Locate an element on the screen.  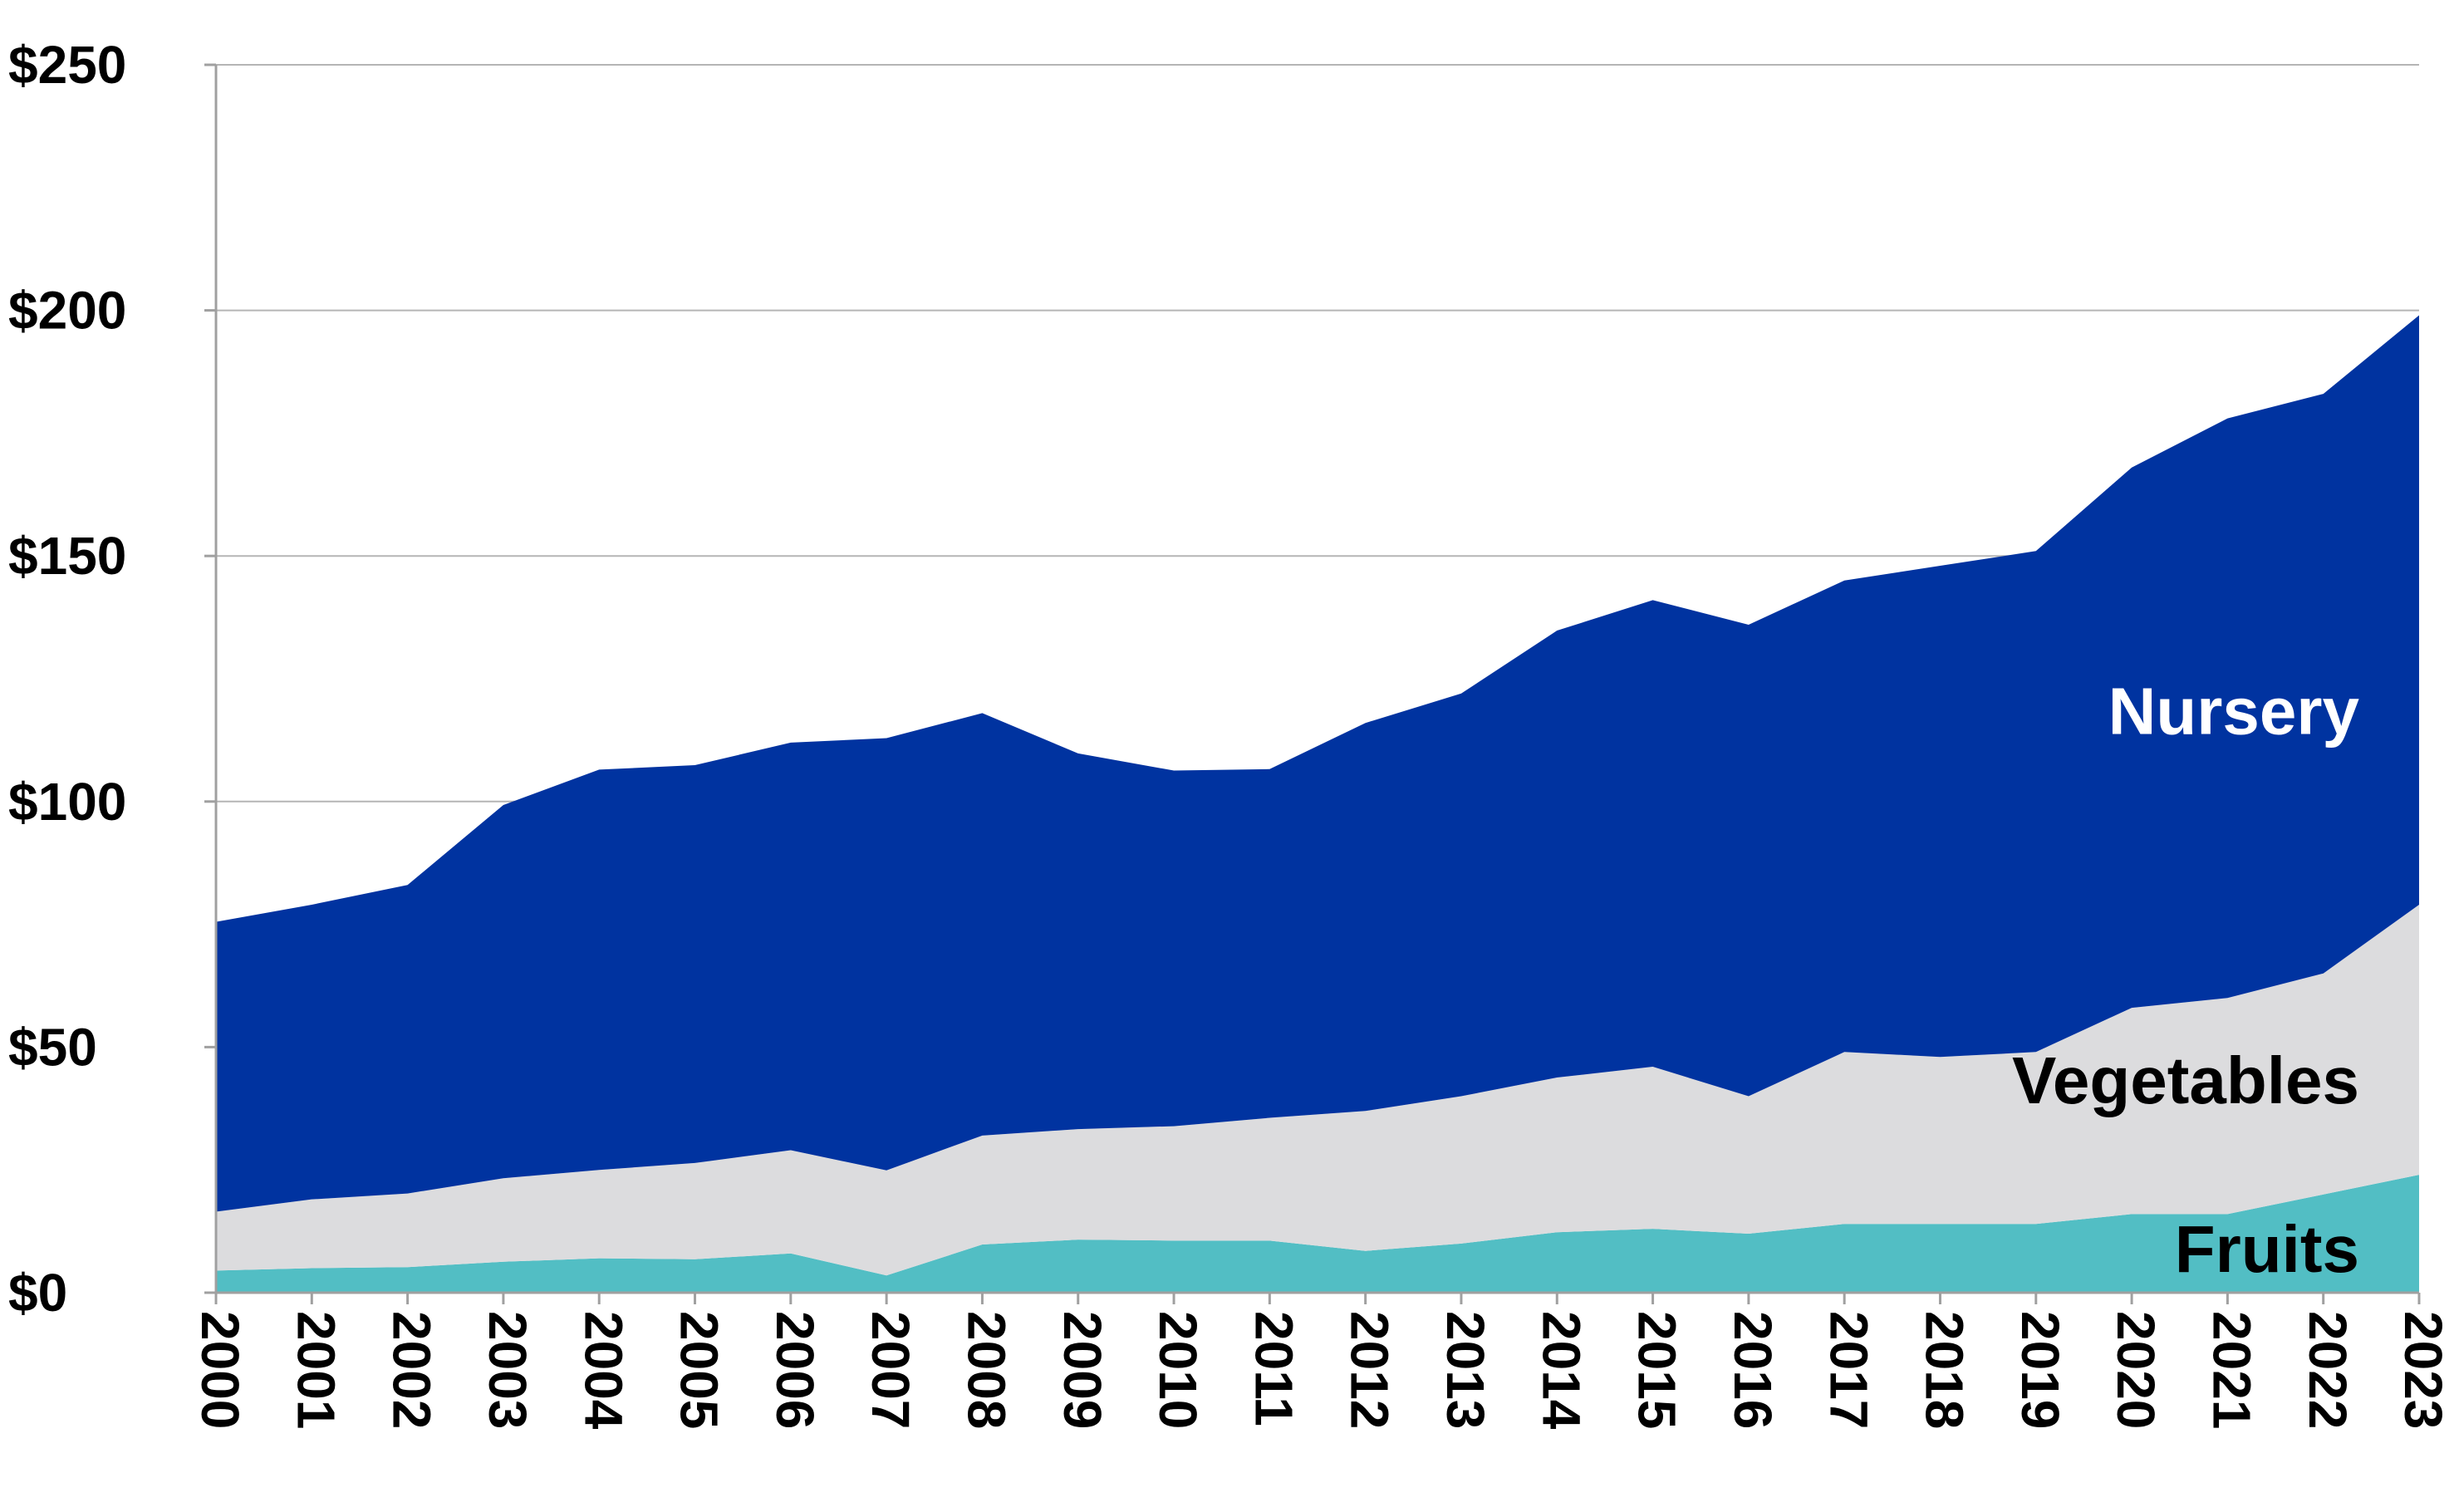
x-tick-label: 2023 is located at coordinates (2421, 1370).